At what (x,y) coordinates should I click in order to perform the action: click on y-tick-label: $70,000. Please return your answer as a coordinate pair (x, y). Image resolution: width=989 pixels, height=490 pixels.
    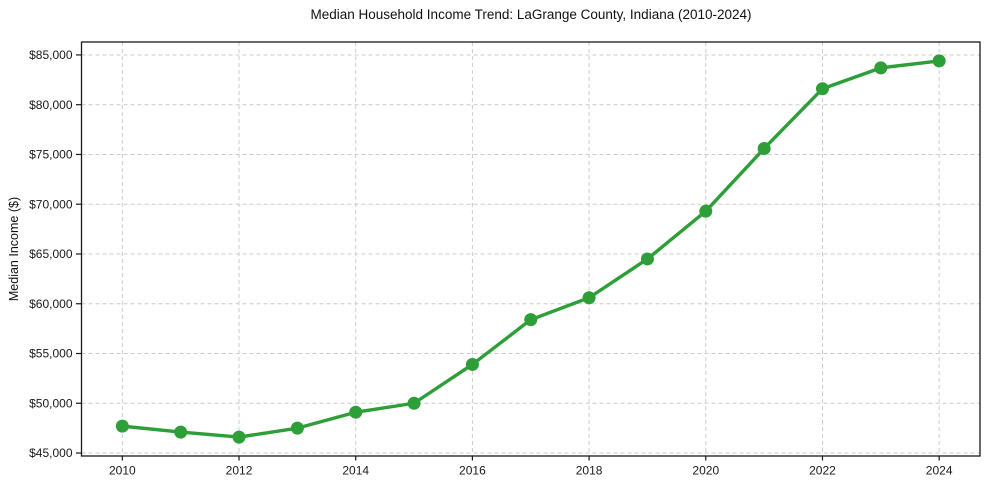
    Looking at the image, I should click on (51, 204).